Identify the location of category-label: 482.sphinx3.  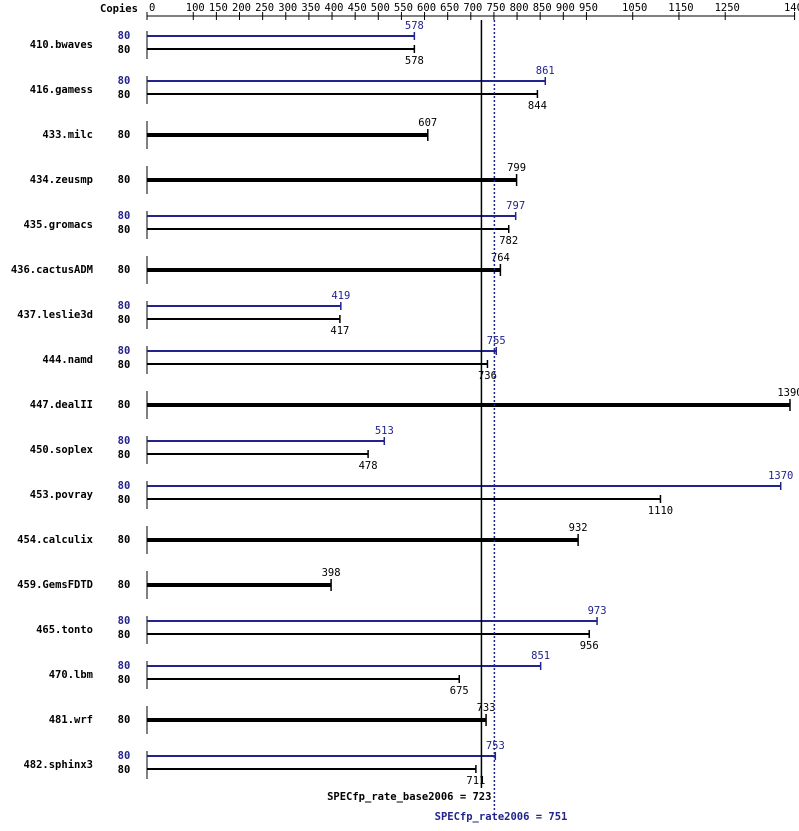
(58, 765).